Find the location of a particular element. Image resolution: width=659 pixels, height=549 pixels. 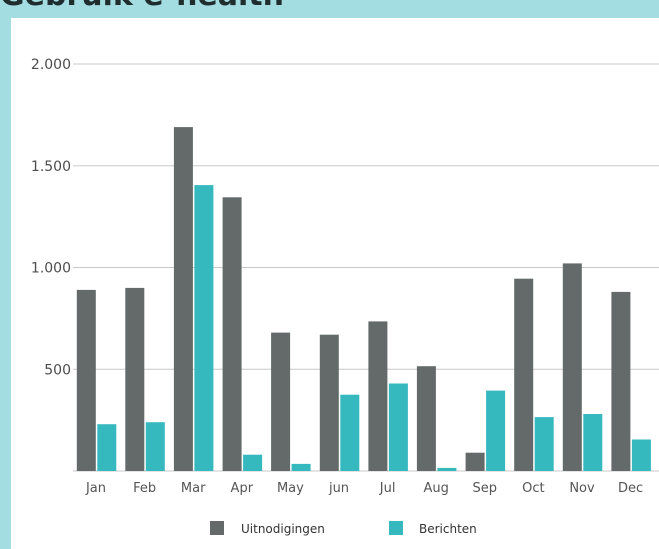

x-tick-label: Feb is located at coordinates (144, 488).